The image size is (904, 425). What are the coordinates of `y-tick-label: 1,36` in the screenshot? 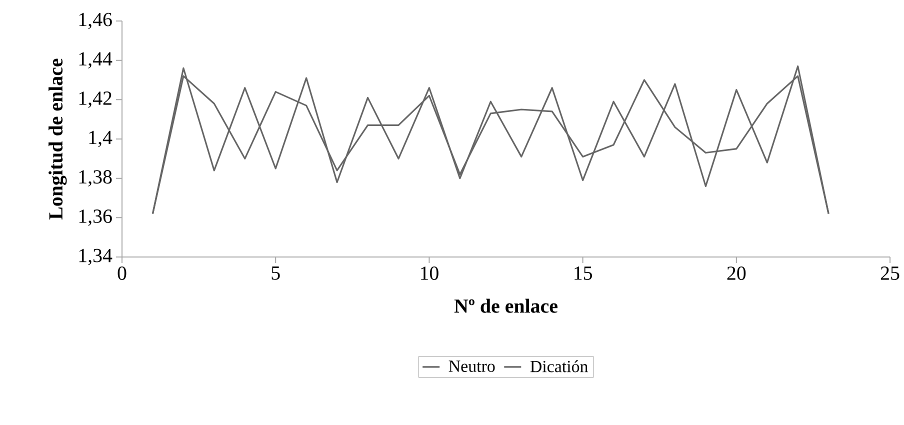 It's located at (95, 218).